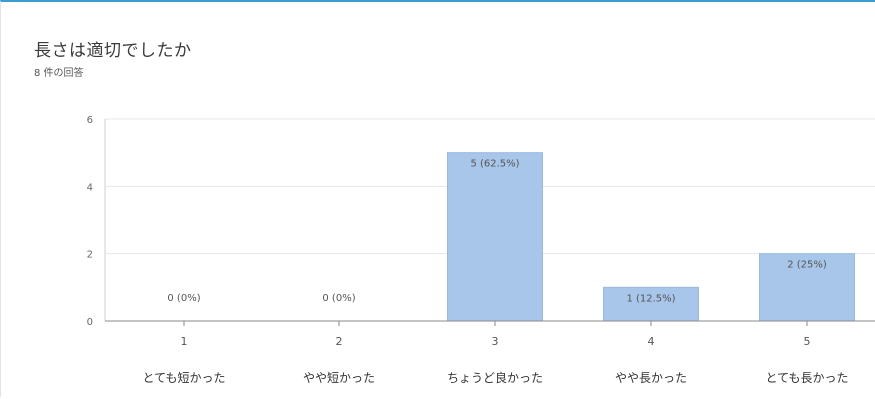  Describe the element at coordinates (495, 377) in the screenshot. I see `category-label: ちょうど良かった` at that location.